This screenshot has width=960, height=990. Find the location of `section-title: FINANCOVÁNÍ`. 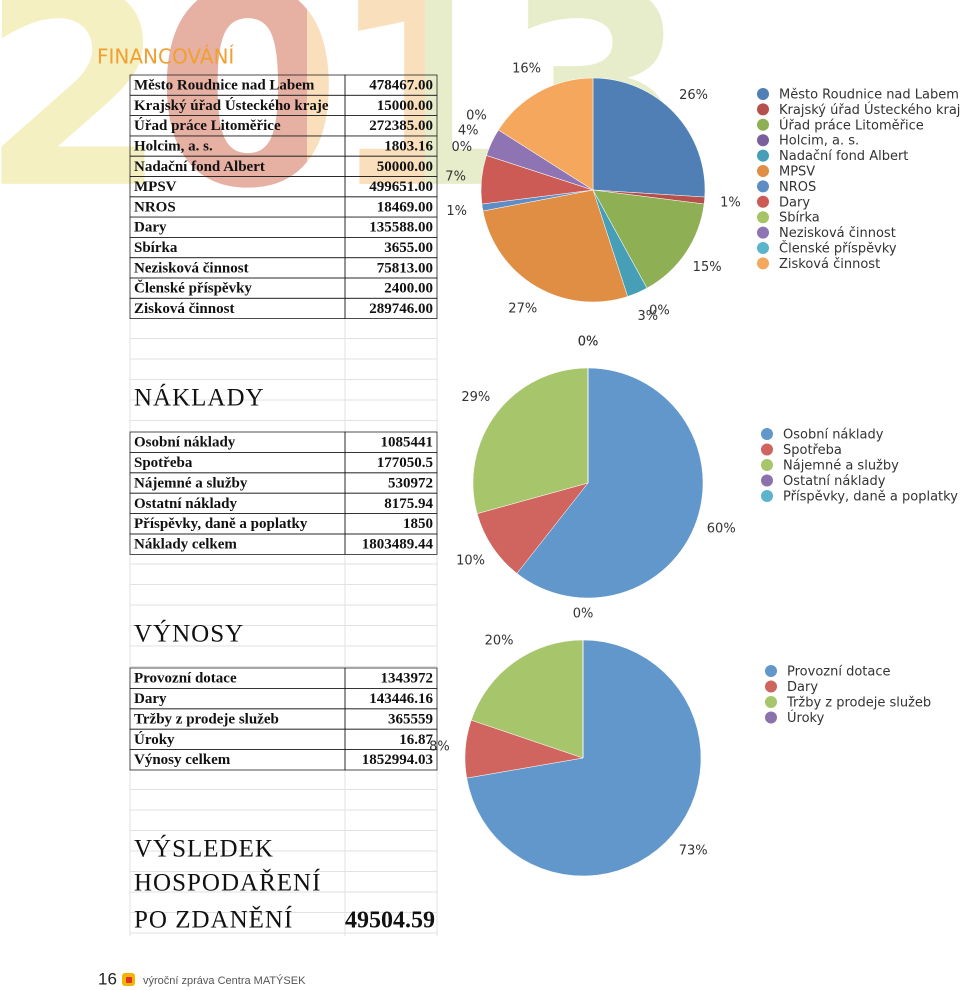

section-title: FINANCOVÁNÍ is located at coordinates (165, 57).